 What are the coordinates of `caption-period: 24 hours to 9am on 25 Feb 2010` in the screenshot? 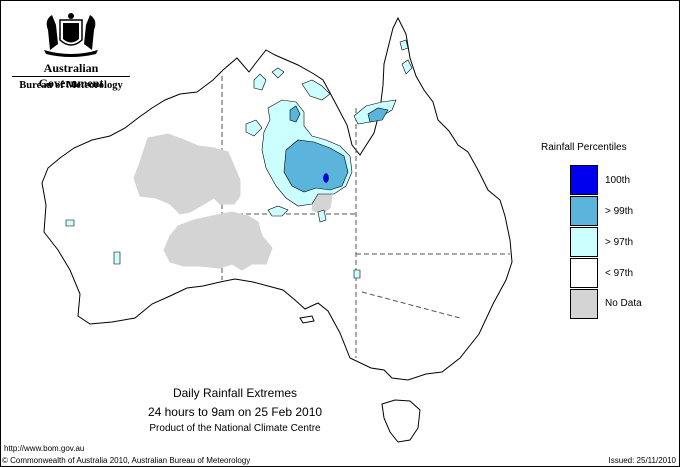 It's located at (235, 412).